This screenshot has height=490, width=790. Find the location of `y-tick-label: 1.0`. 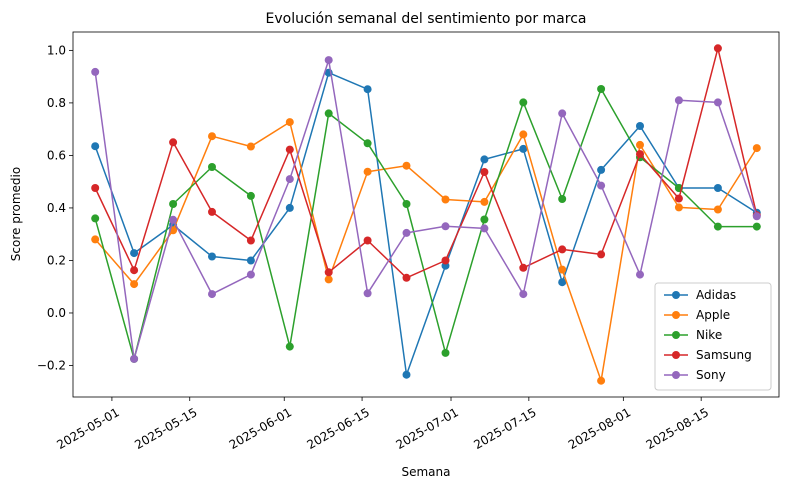

y-tick-label: 1.0 is located at coordinates (56, 50).